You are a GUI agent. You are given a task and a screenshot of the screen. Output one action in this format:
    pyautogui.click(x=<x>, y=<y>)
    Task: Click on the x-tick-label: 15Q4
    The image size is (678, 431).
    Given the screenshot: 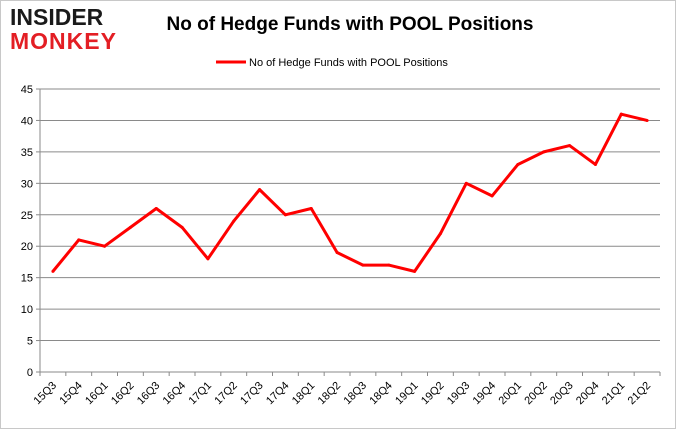 What is the action you would take?
    pyautogui.click(x=71, y=394)
    